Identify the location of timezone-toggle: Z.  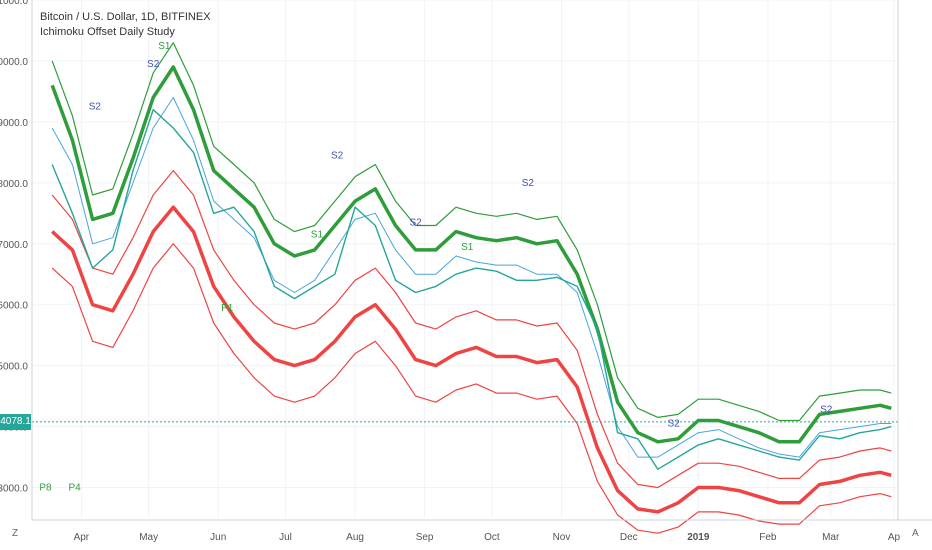
(15, 533).